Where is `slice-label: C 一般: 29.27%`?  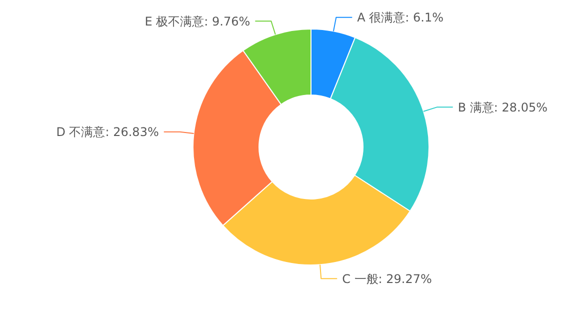 slice-label: C 一般: 29.27% is located at coordinates (387, 279).